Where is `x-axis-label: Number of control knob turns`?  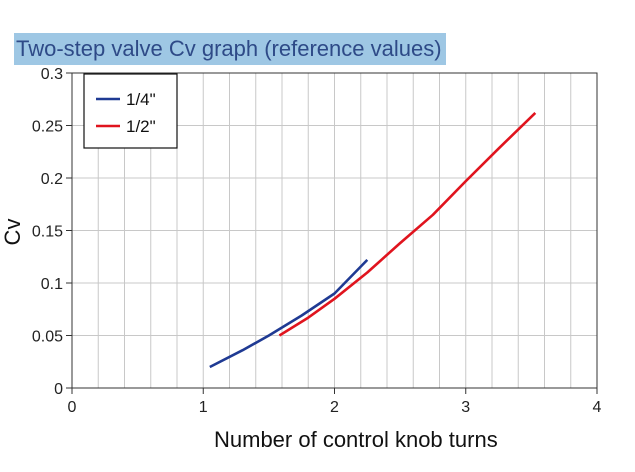
x-axis-label: Number of control knob turns is located at coordinates (356, 439).